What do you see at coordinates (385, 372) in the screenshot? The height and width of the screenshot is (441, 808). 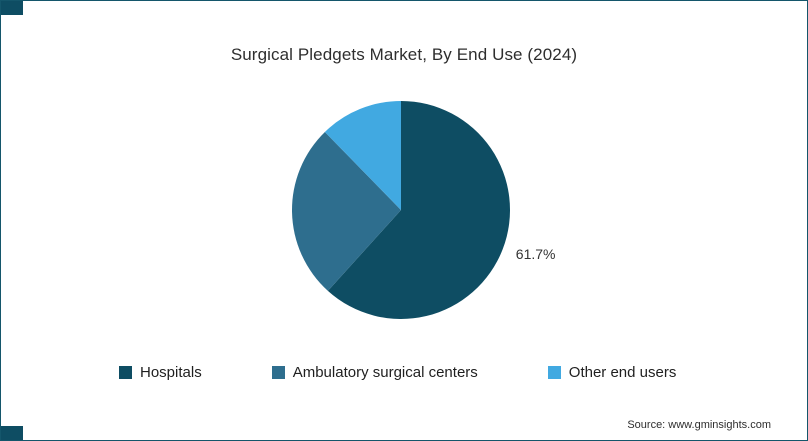 I see `legend-label-ambulatory-surgical-centers: Ambulatory surgical centers` at bounding box center [385, 372].